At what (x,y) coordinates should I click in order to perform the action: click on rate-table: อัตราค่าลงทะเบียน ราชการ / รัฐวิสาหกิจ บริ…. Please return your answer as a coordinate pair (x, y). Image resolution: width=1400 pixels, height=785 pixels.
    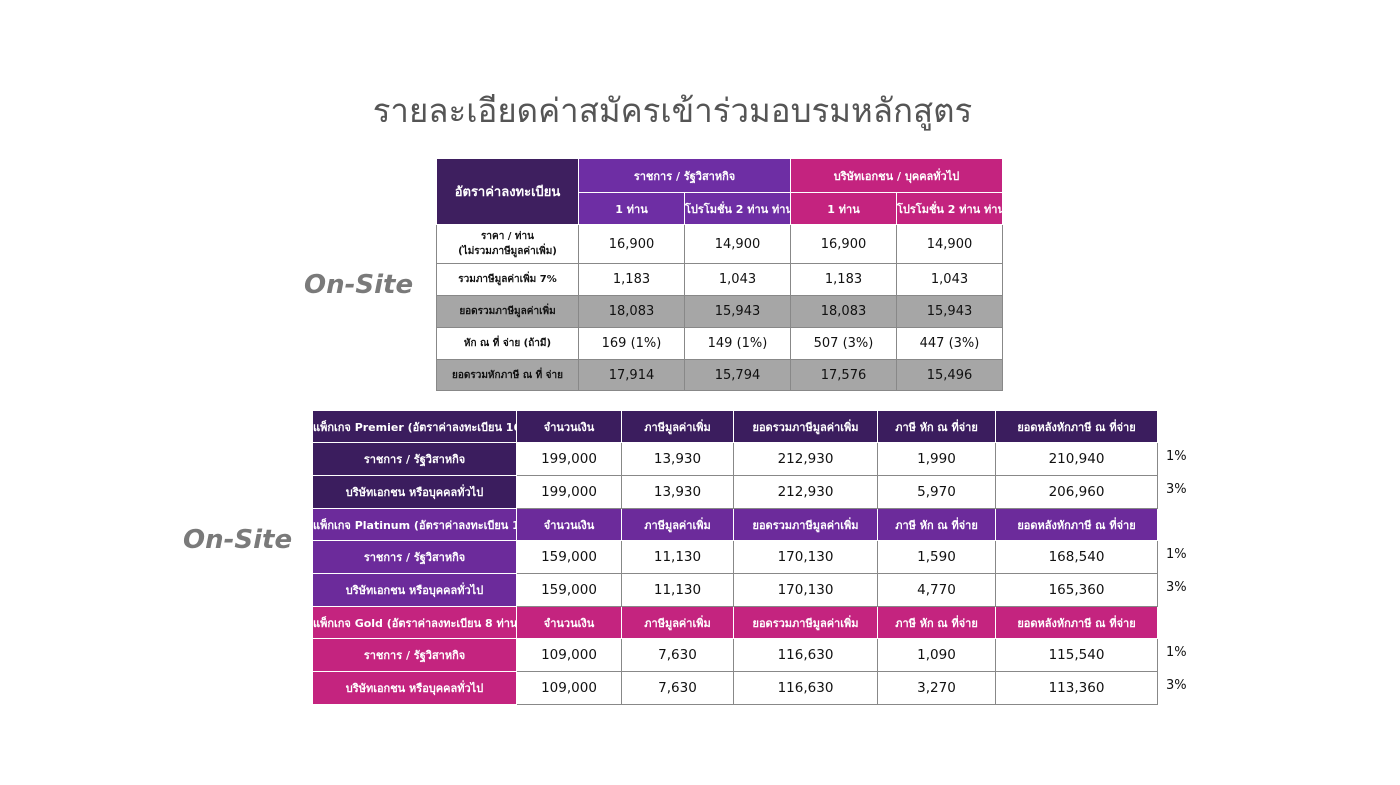
    Looking at the image, I should click on (719, 274).